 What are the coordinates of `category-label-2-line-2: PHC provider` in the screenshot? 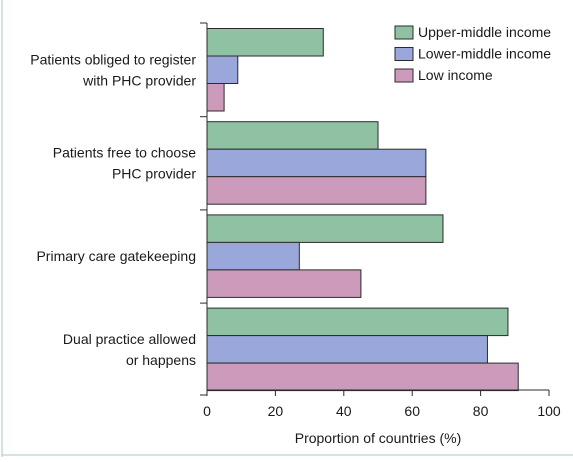 It's located at (154, 173).